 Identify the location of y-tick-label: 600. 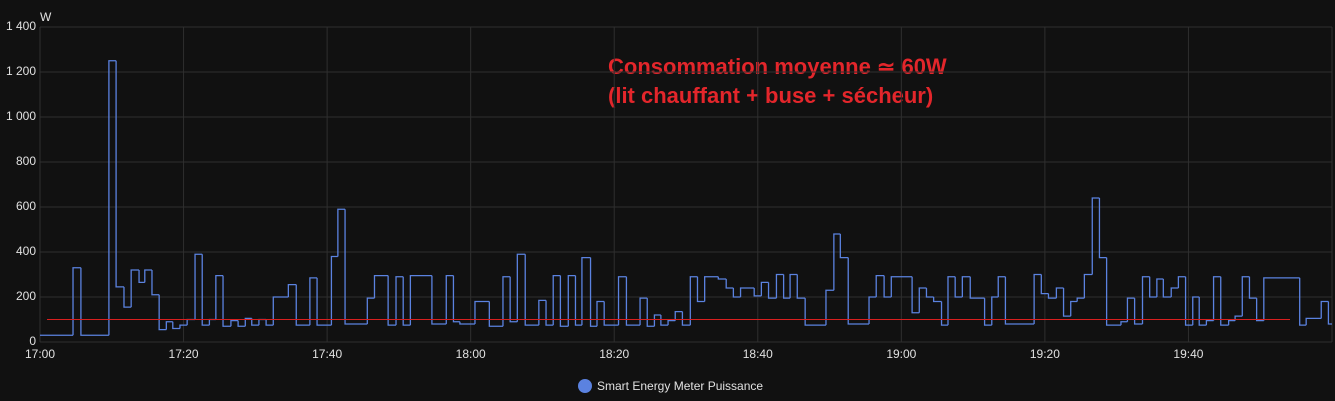
(26, 206).